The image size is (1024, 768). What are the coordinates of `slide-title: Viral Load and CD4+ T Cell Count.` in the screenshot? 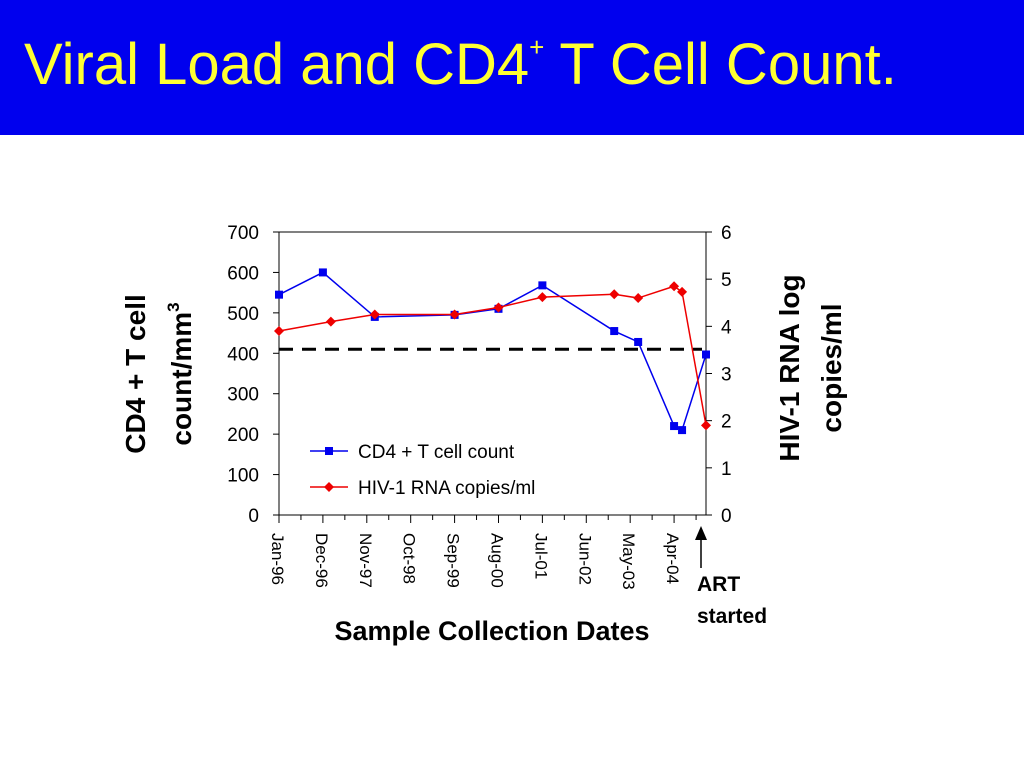 It's located at (460, 64).